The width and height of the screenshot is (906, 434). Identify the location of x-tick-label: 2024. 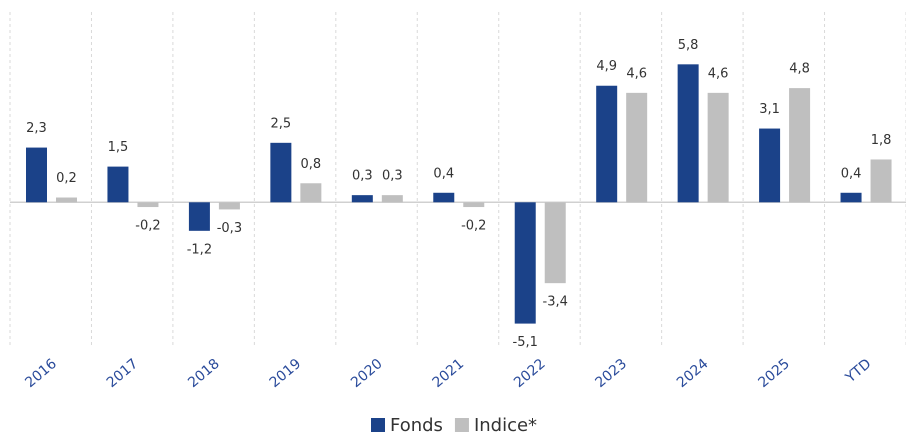
(693, 373).